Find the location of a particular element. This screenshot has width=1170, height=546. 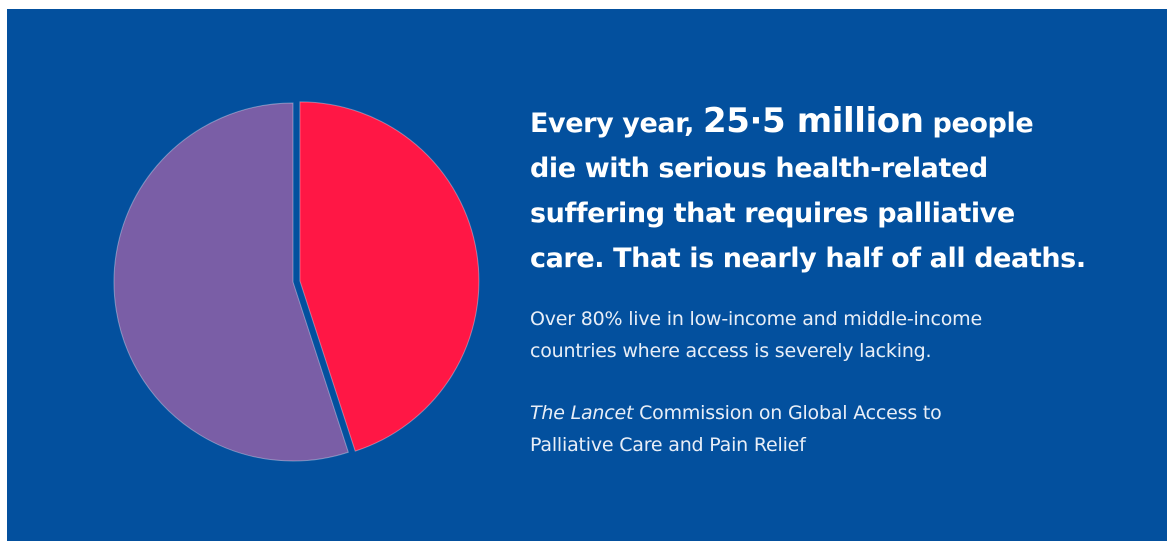

headline-line-4: care. That is nearly half of all deaths. is located at coordinates (808, 258).